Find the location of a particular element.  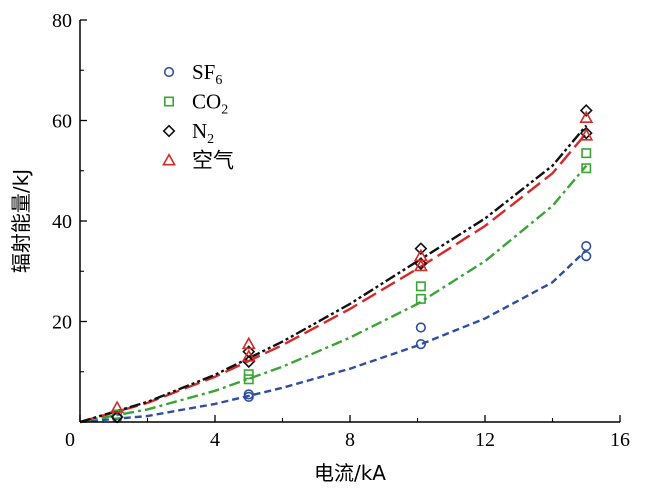

y-tick-label: 60 is located at coordinates (62, 122).